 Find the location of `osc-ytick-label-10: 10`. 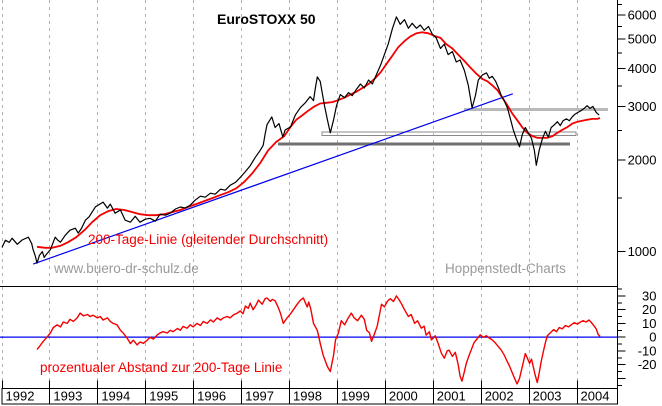

osc-ytick-label-10: 10 is located at coordinates (649, 323).